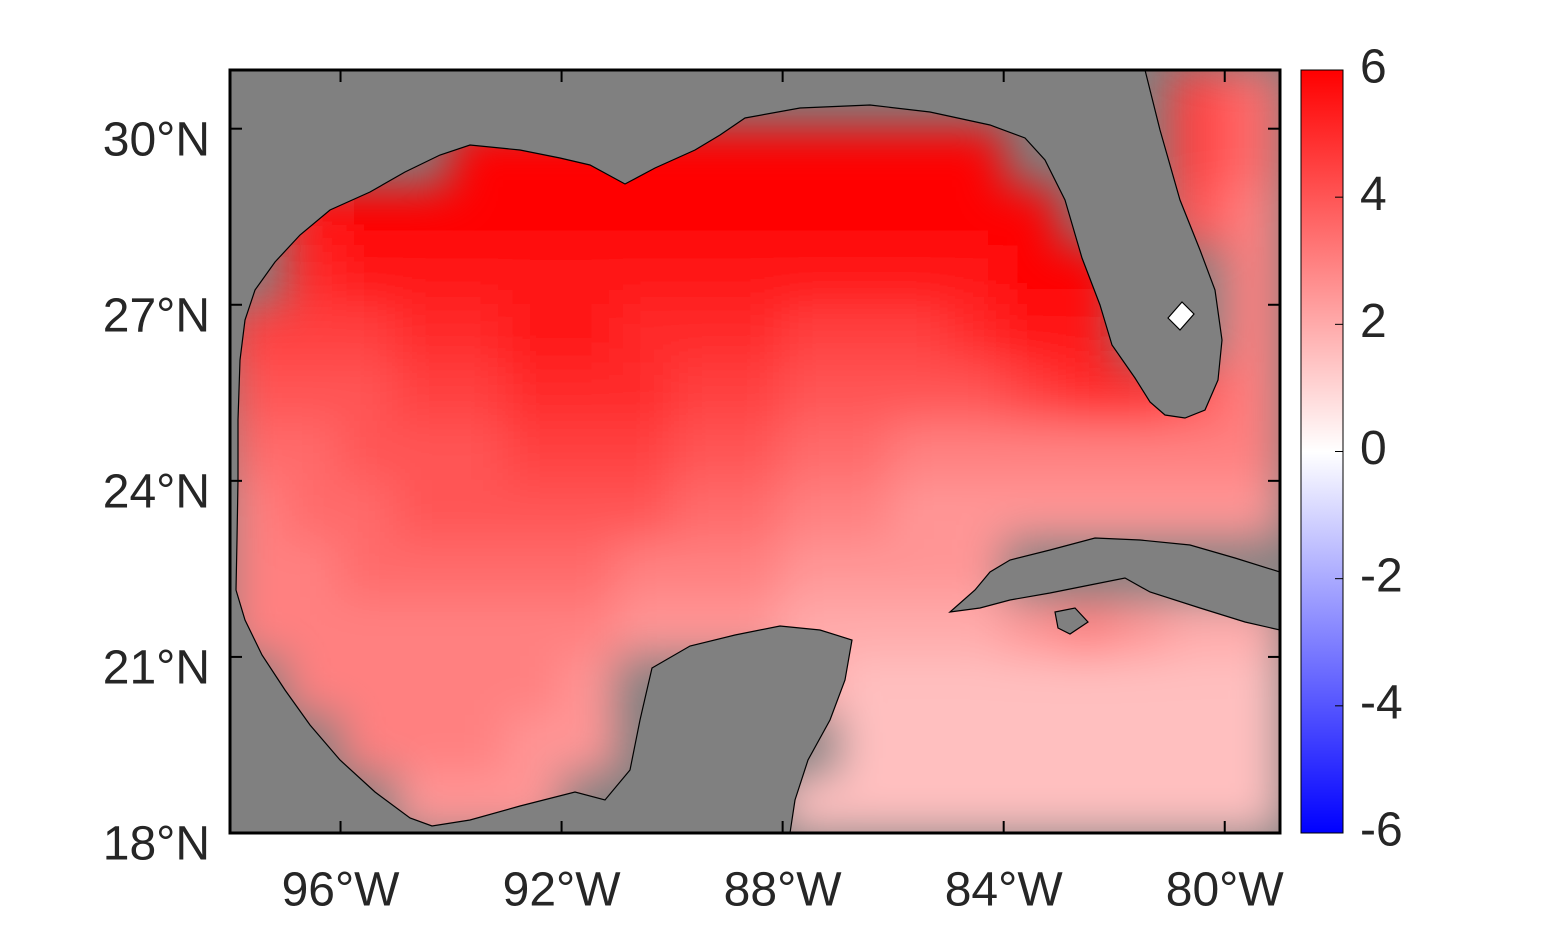  What do you see at coordinates (1071, 621) in the screenshot?
I see `isle-of-youth` at bounding box center [1071, 621].